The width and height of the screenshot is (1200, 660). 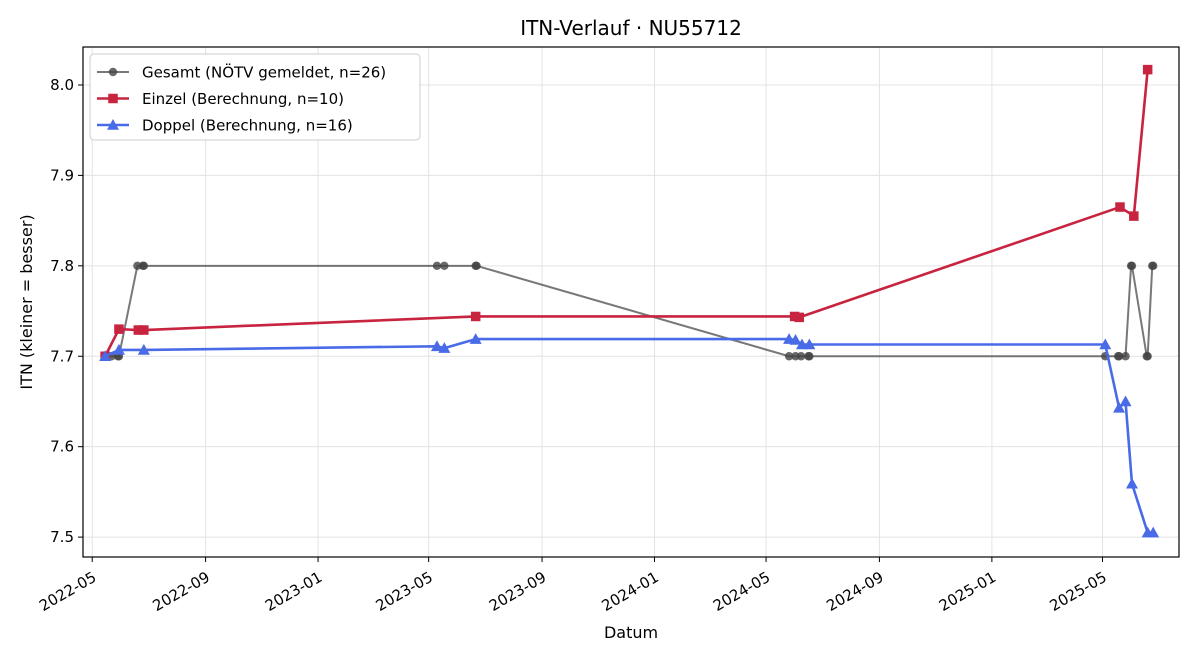 What do you see at coordinates (854, 591) in the screenshot?
I see `x-tick-label: 2024-09` at bounding box center [854, 591].